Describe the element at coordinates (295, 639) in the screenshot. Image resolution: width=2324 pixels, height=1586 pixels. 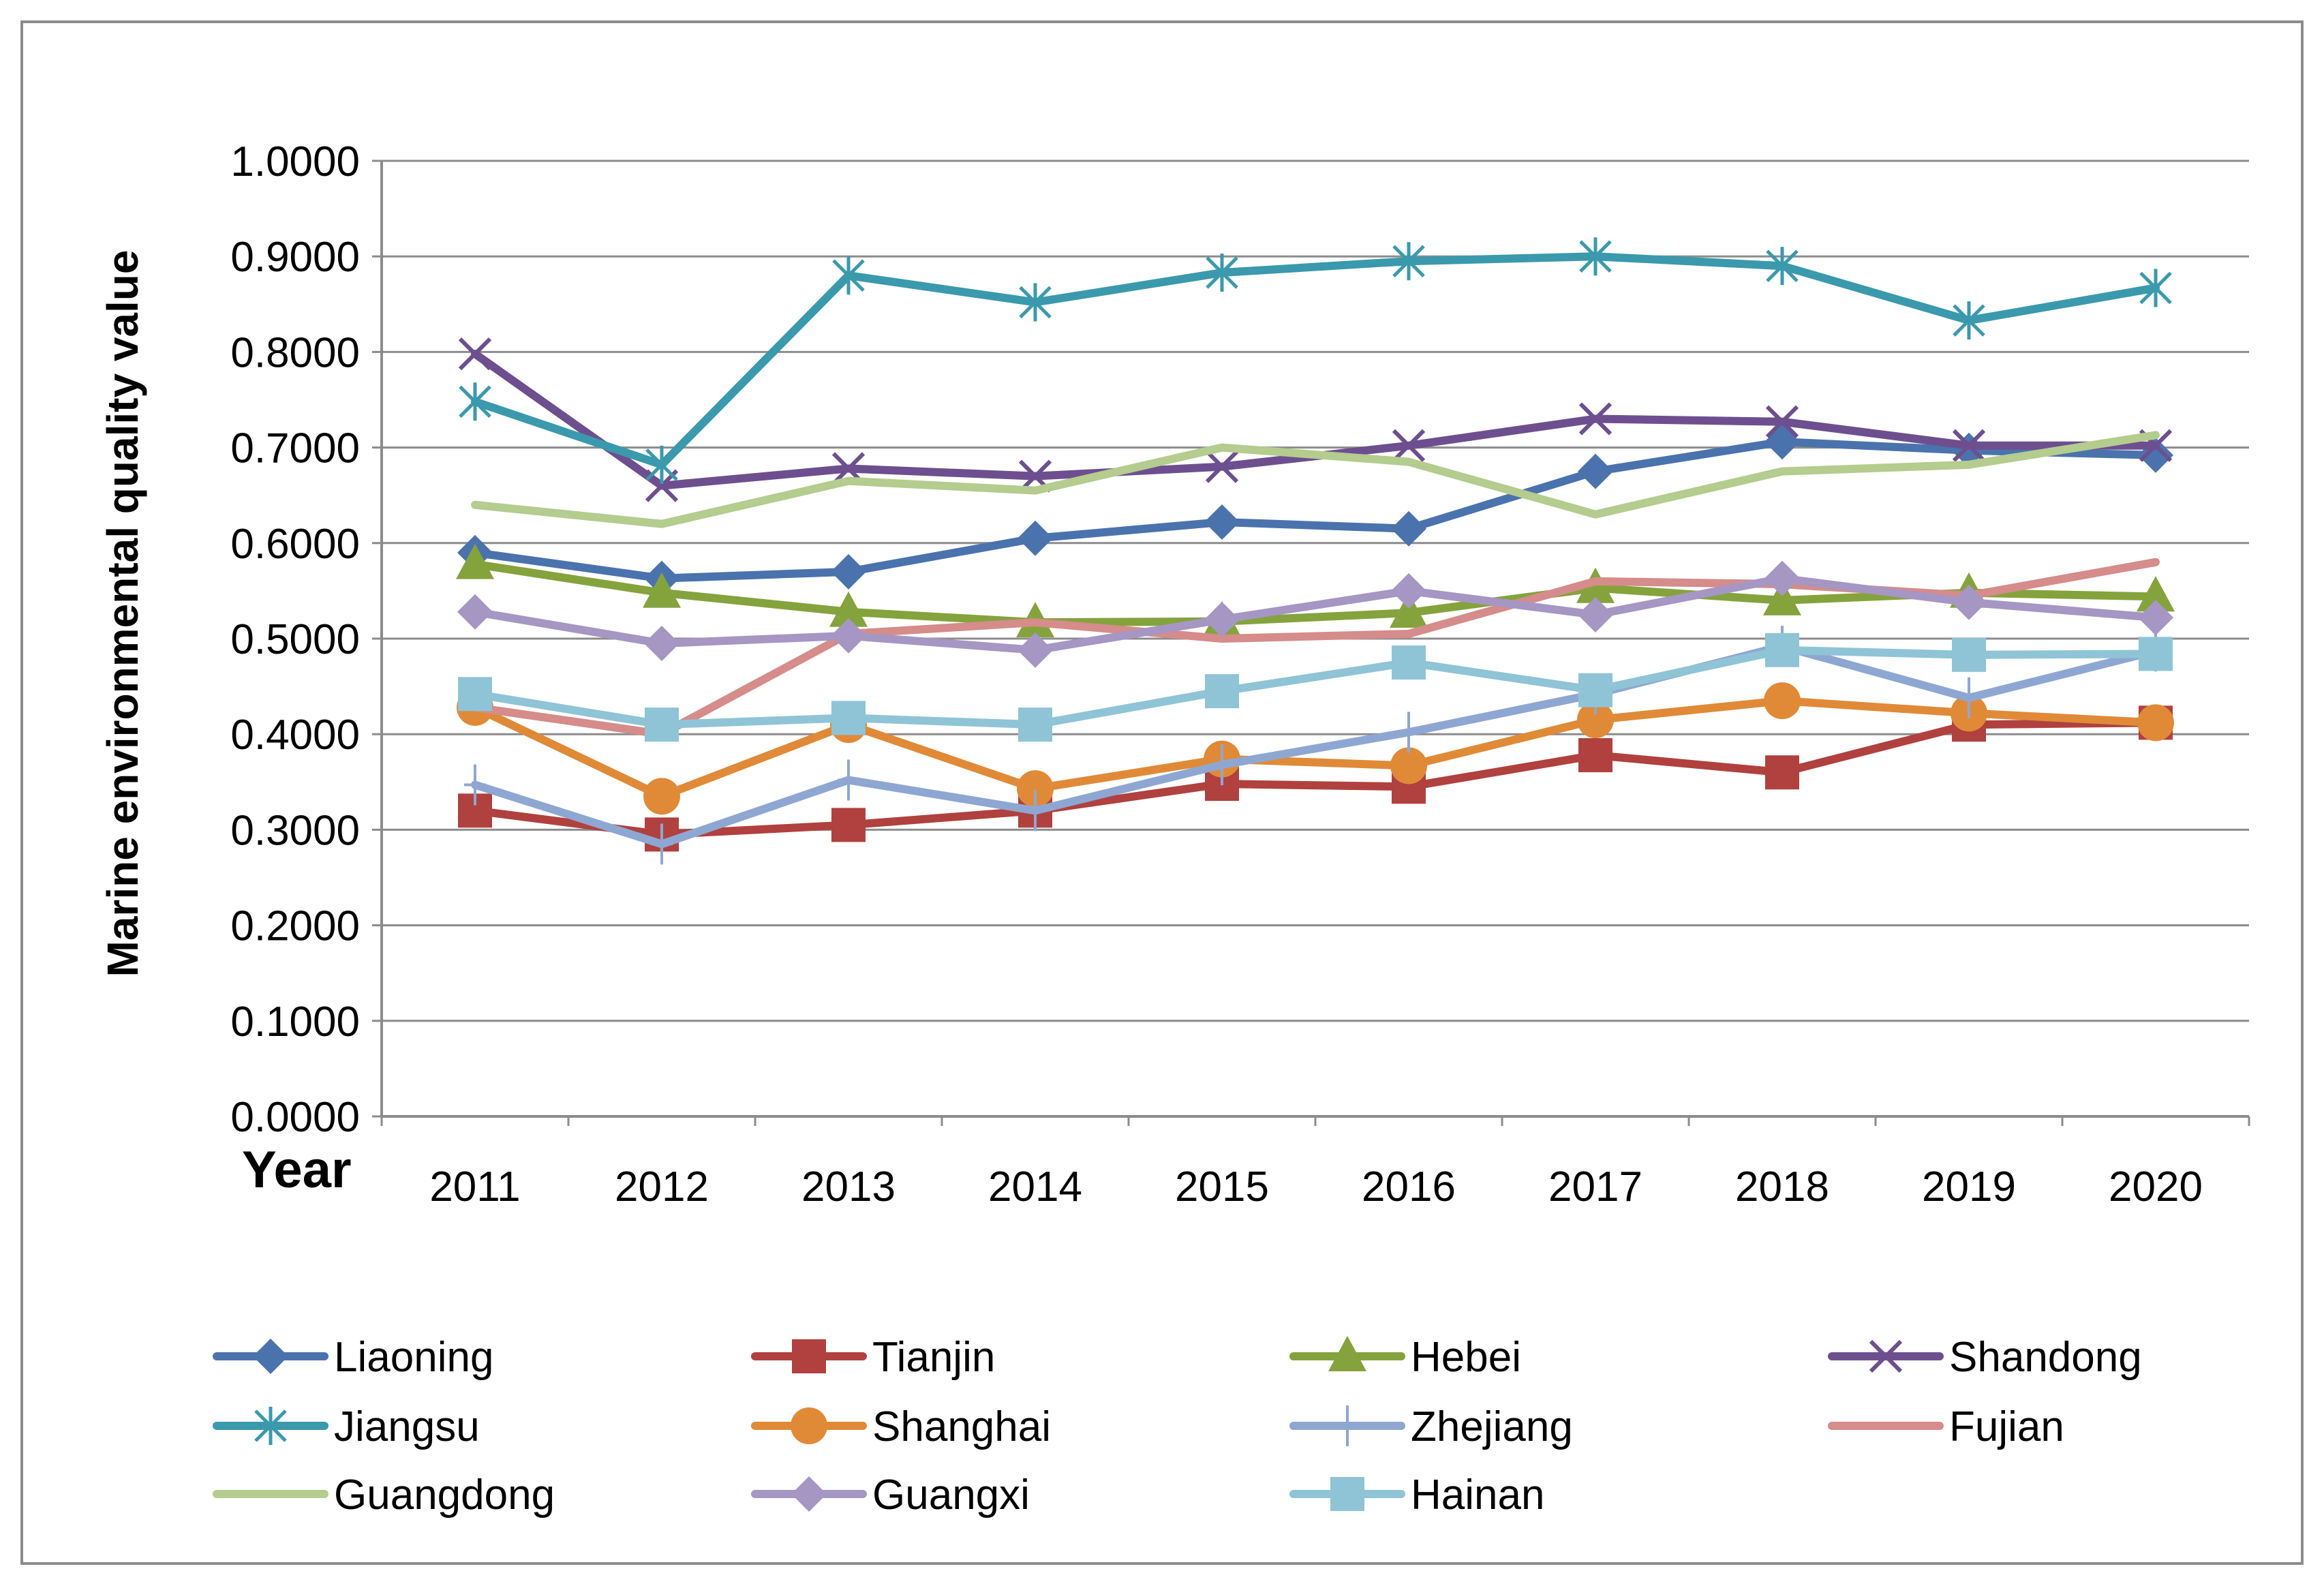
I see `y-tick-label: 0.5000` at that location.